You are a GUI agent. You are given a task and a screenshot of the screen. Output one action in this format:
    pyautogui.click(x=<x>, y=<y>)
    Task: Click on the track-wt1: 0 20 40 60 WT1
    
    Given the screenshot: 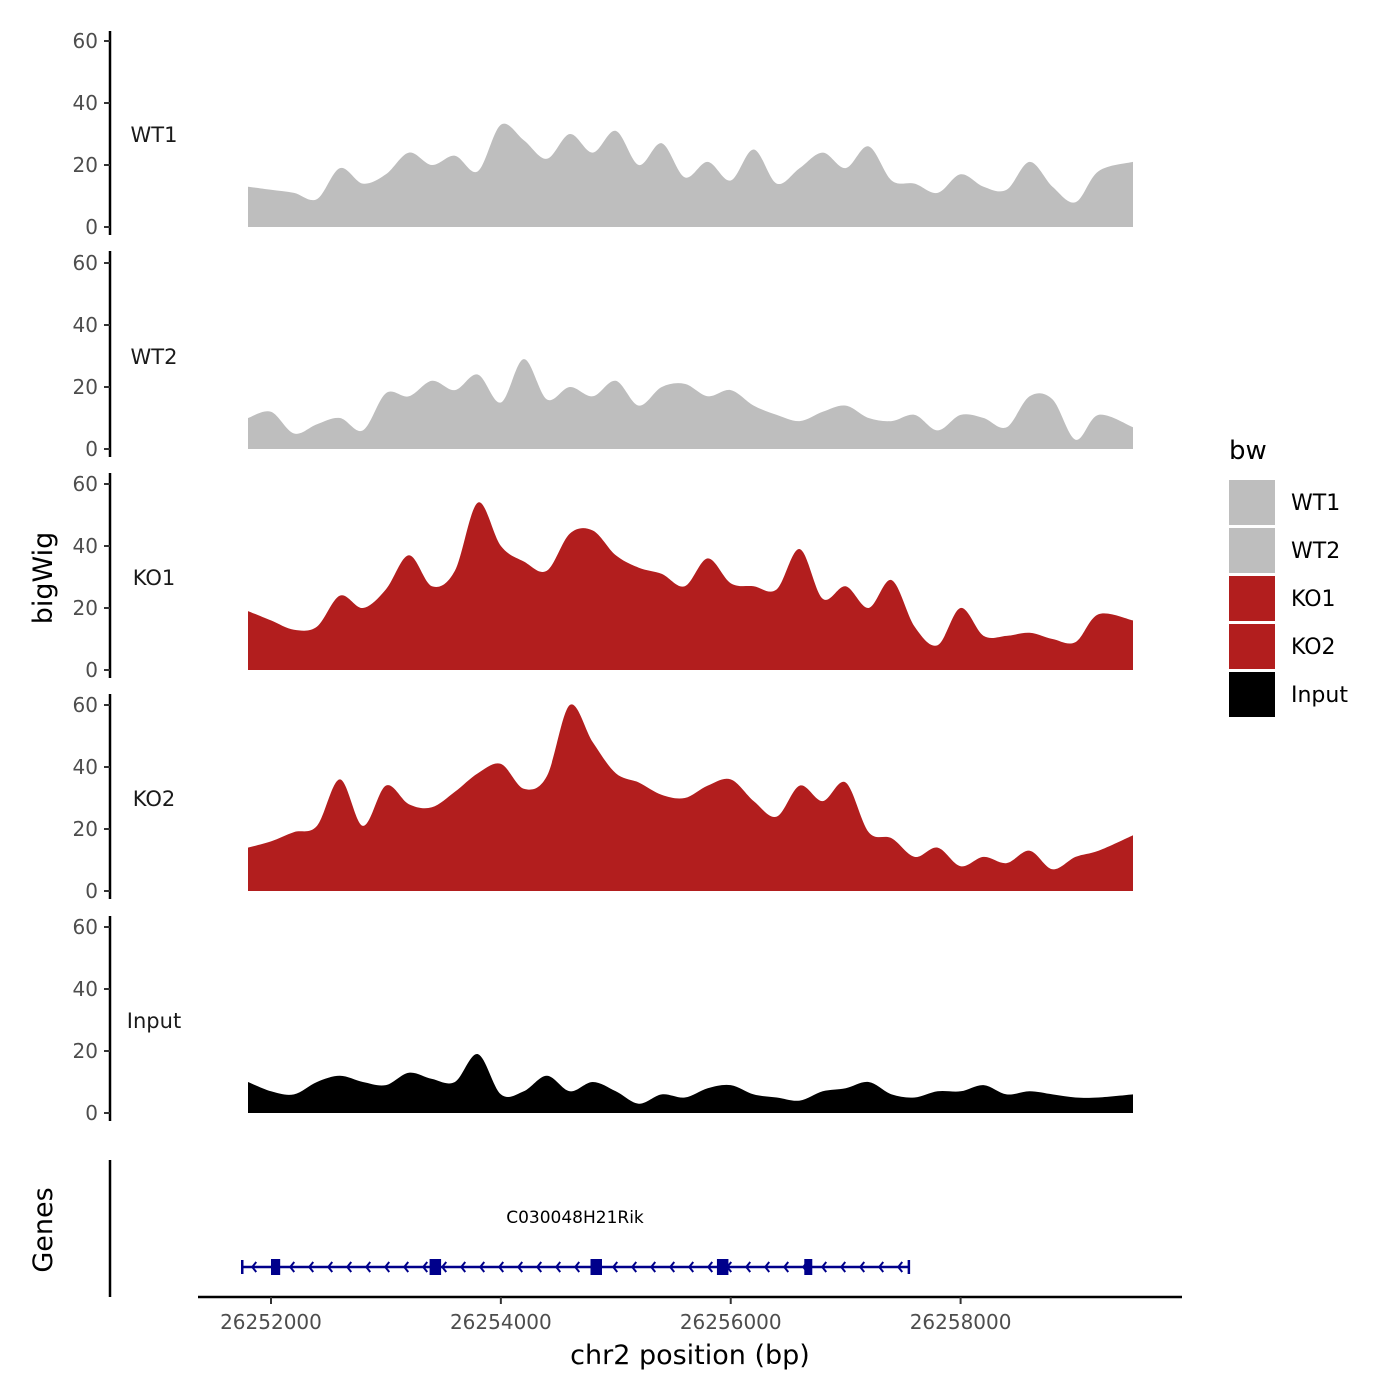 What is the action you would take?
    pyautogui.click(x=603, y=134)
    